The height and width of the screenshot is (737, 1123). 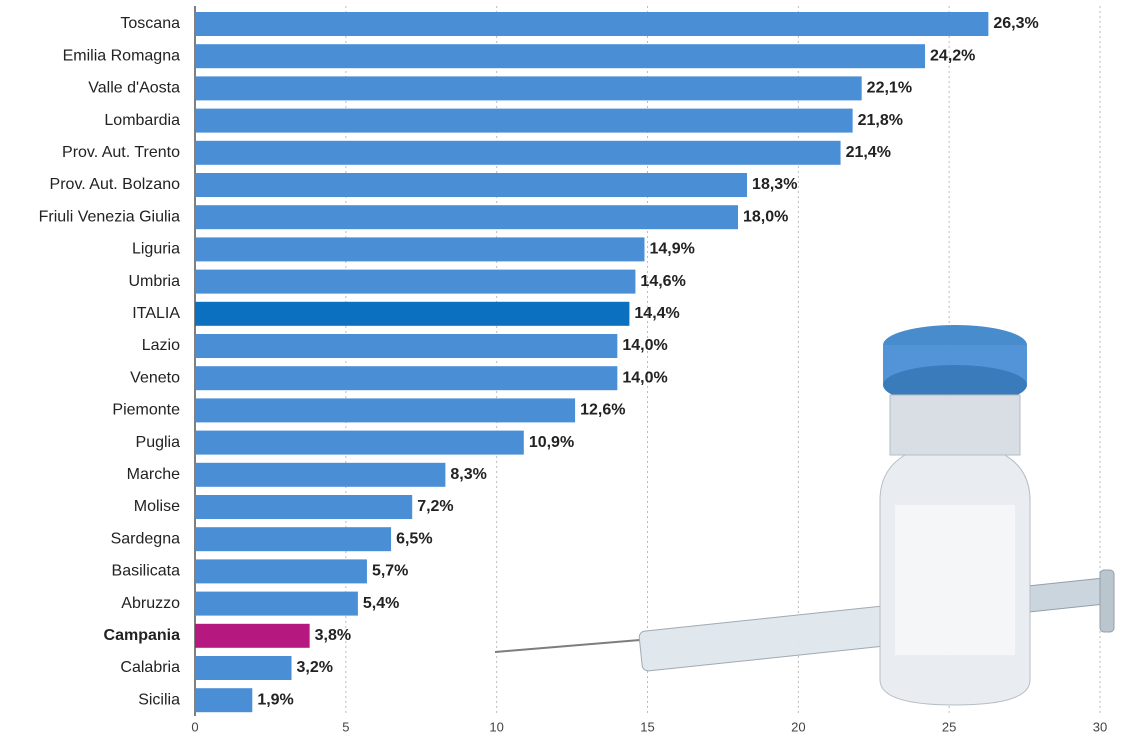 What do you see at coordinates (150, 603) in the screenshot?
I see `y-tick-label: Abruzzo` at bounding box center [150, 603].